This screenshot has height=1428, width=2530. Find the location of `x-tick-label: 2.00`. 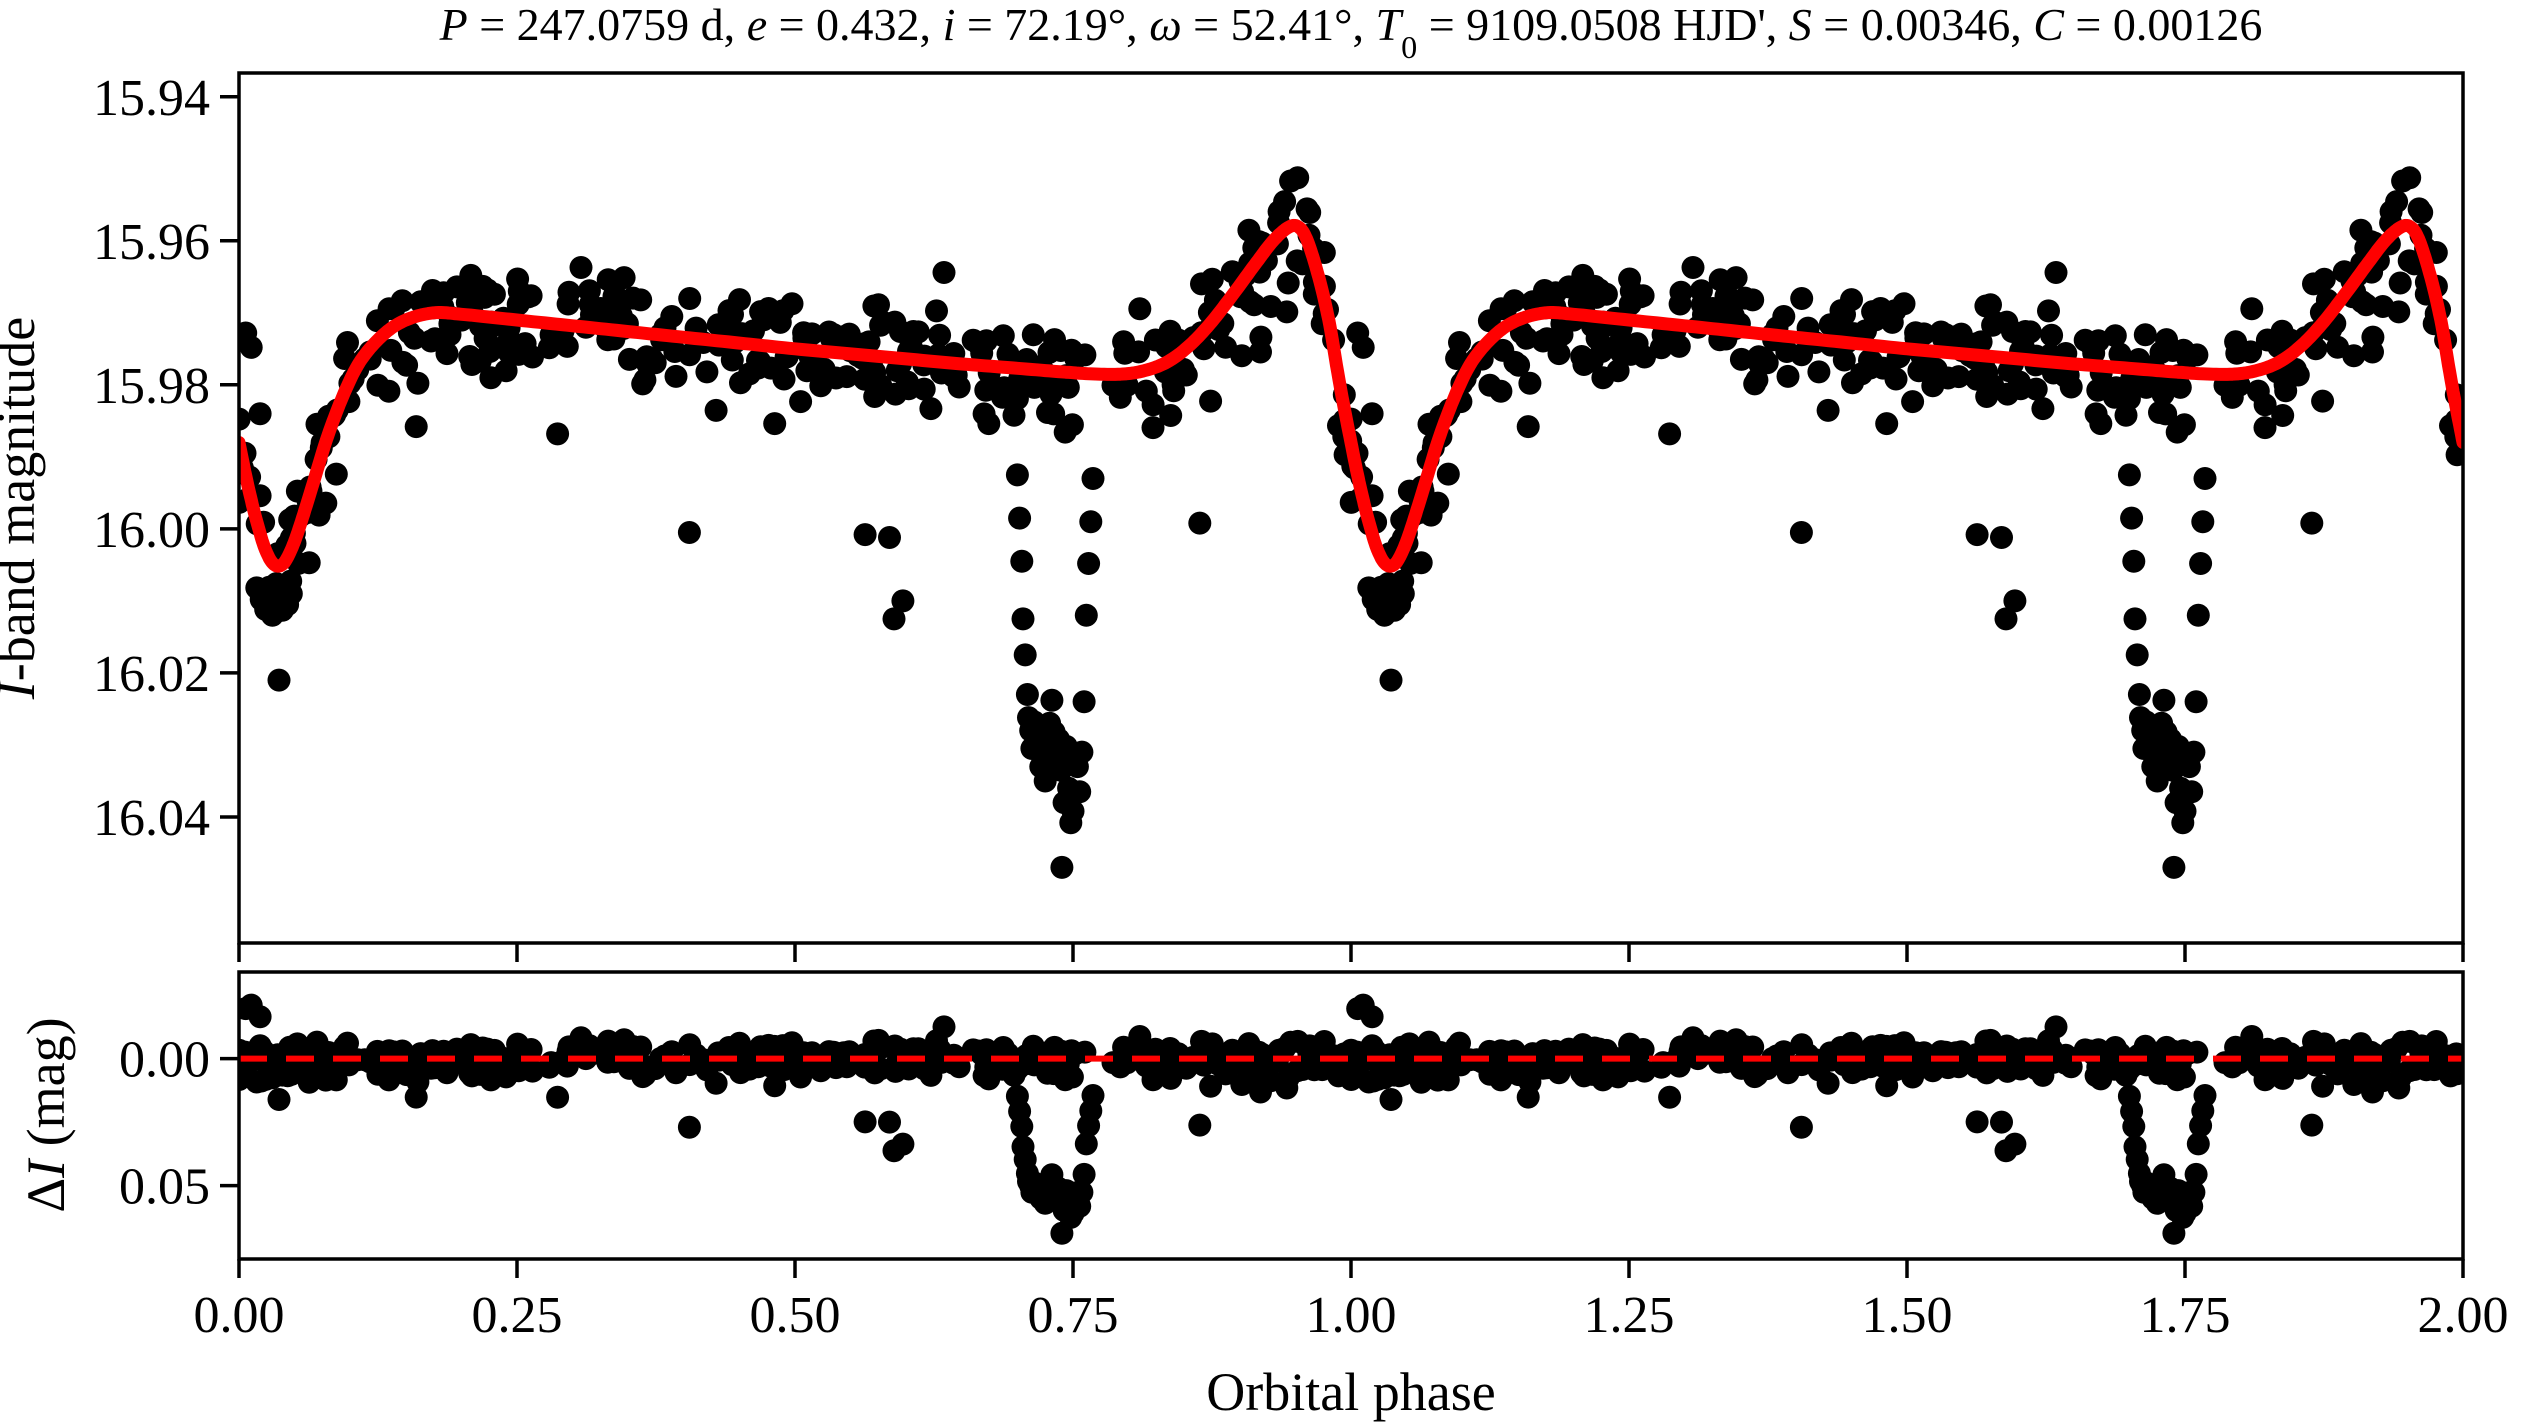

x-tick-label: 2.00 is located at coordinates (2463, 1315).